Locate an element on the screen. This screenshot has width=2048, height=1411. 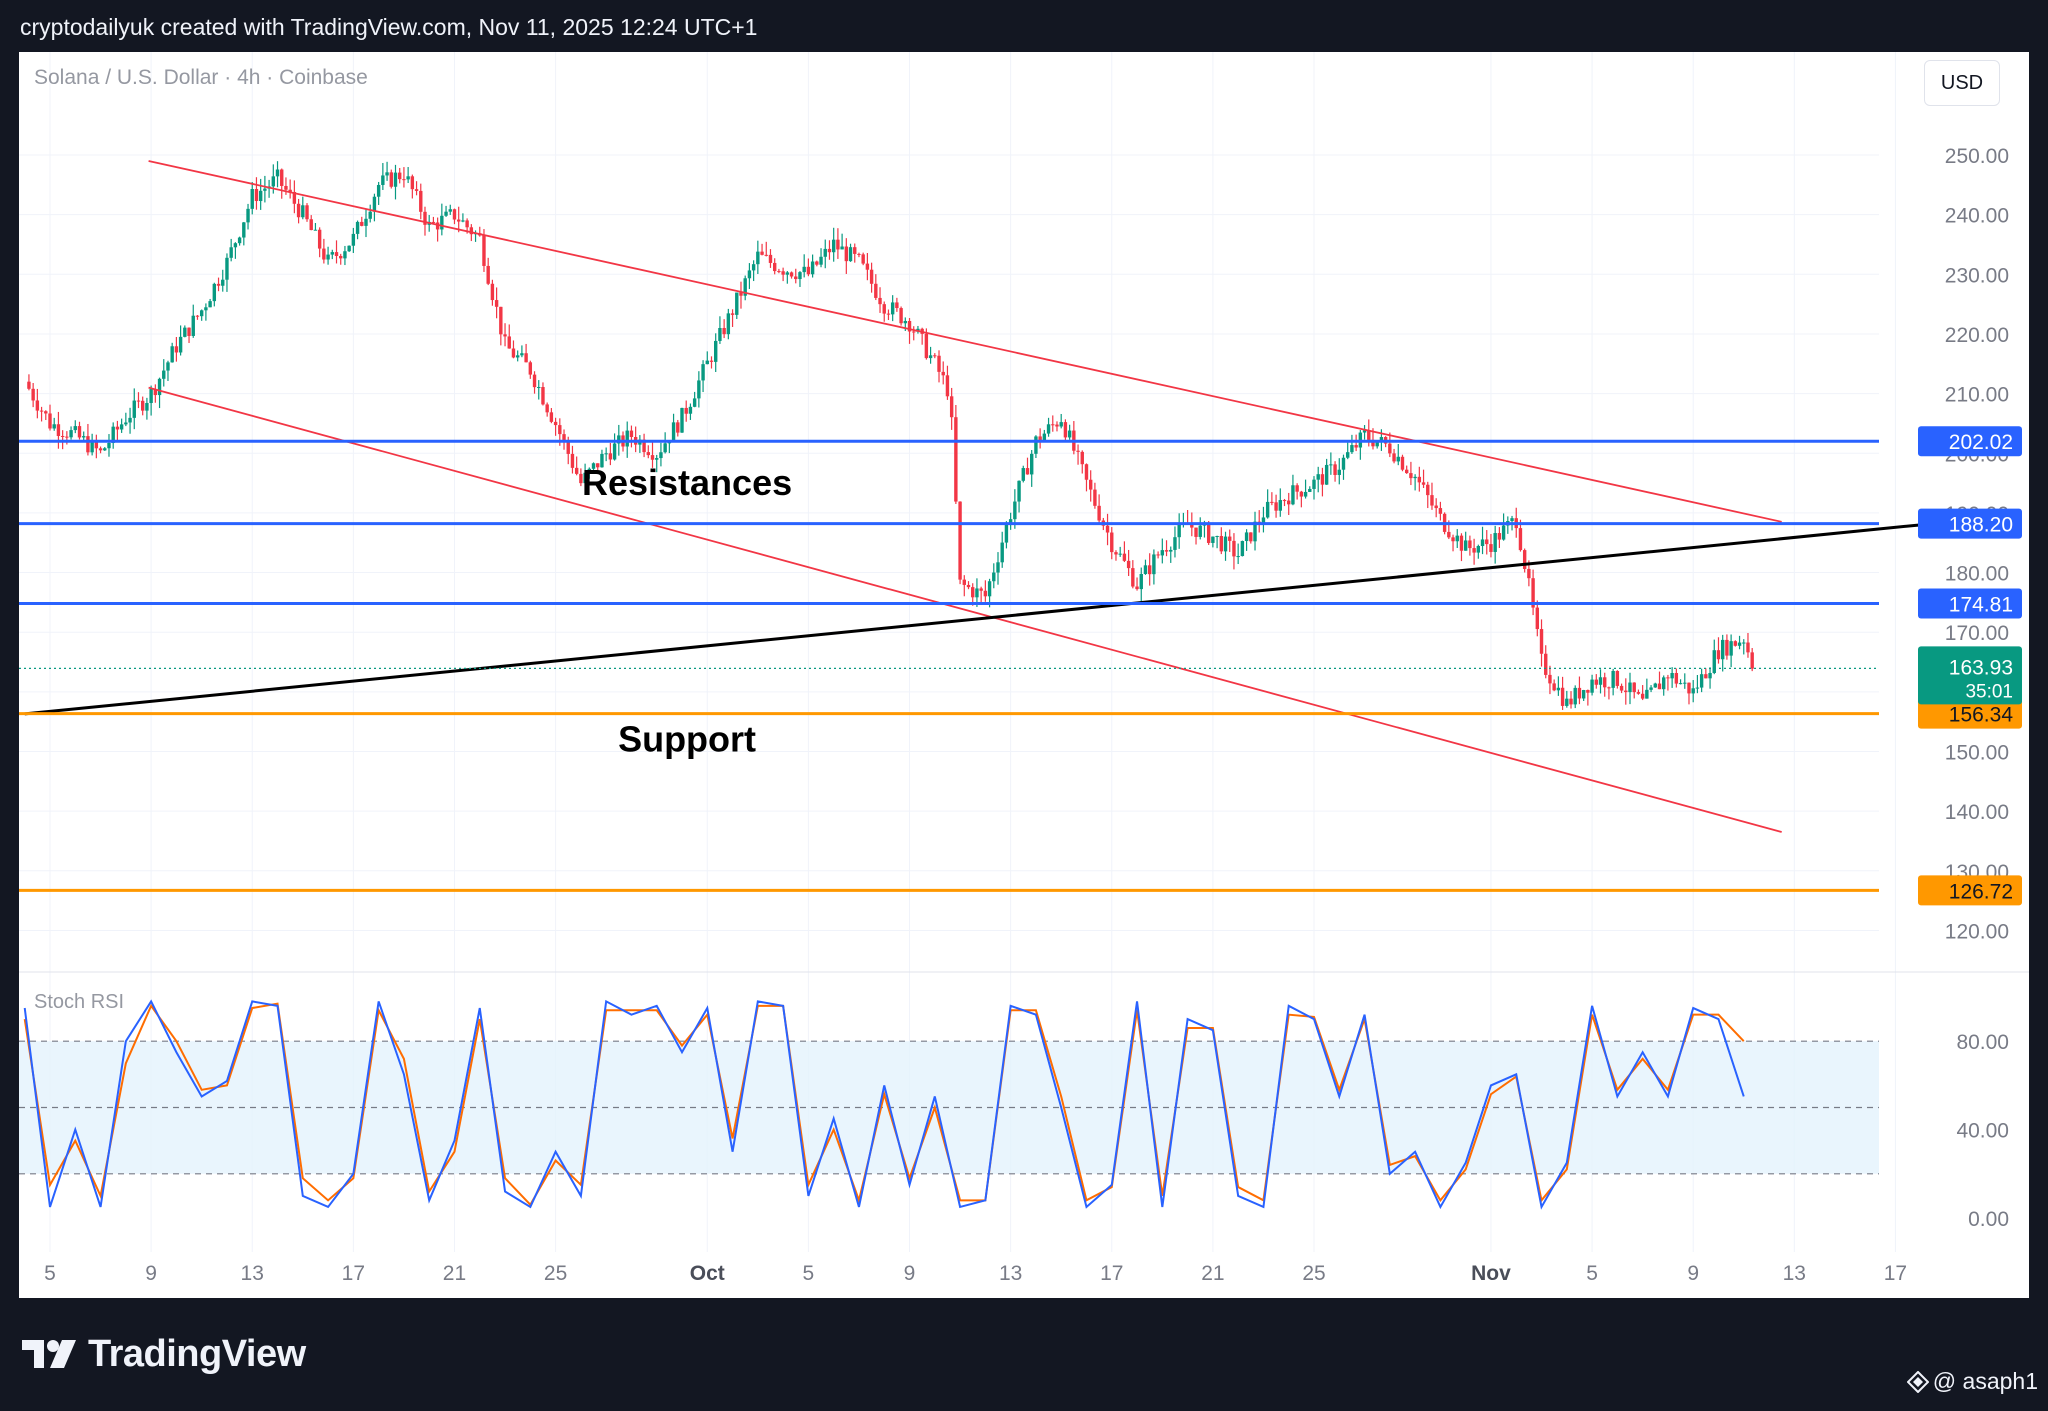
price-tick-label: 220.00 is located at coordinates (1977, 335).